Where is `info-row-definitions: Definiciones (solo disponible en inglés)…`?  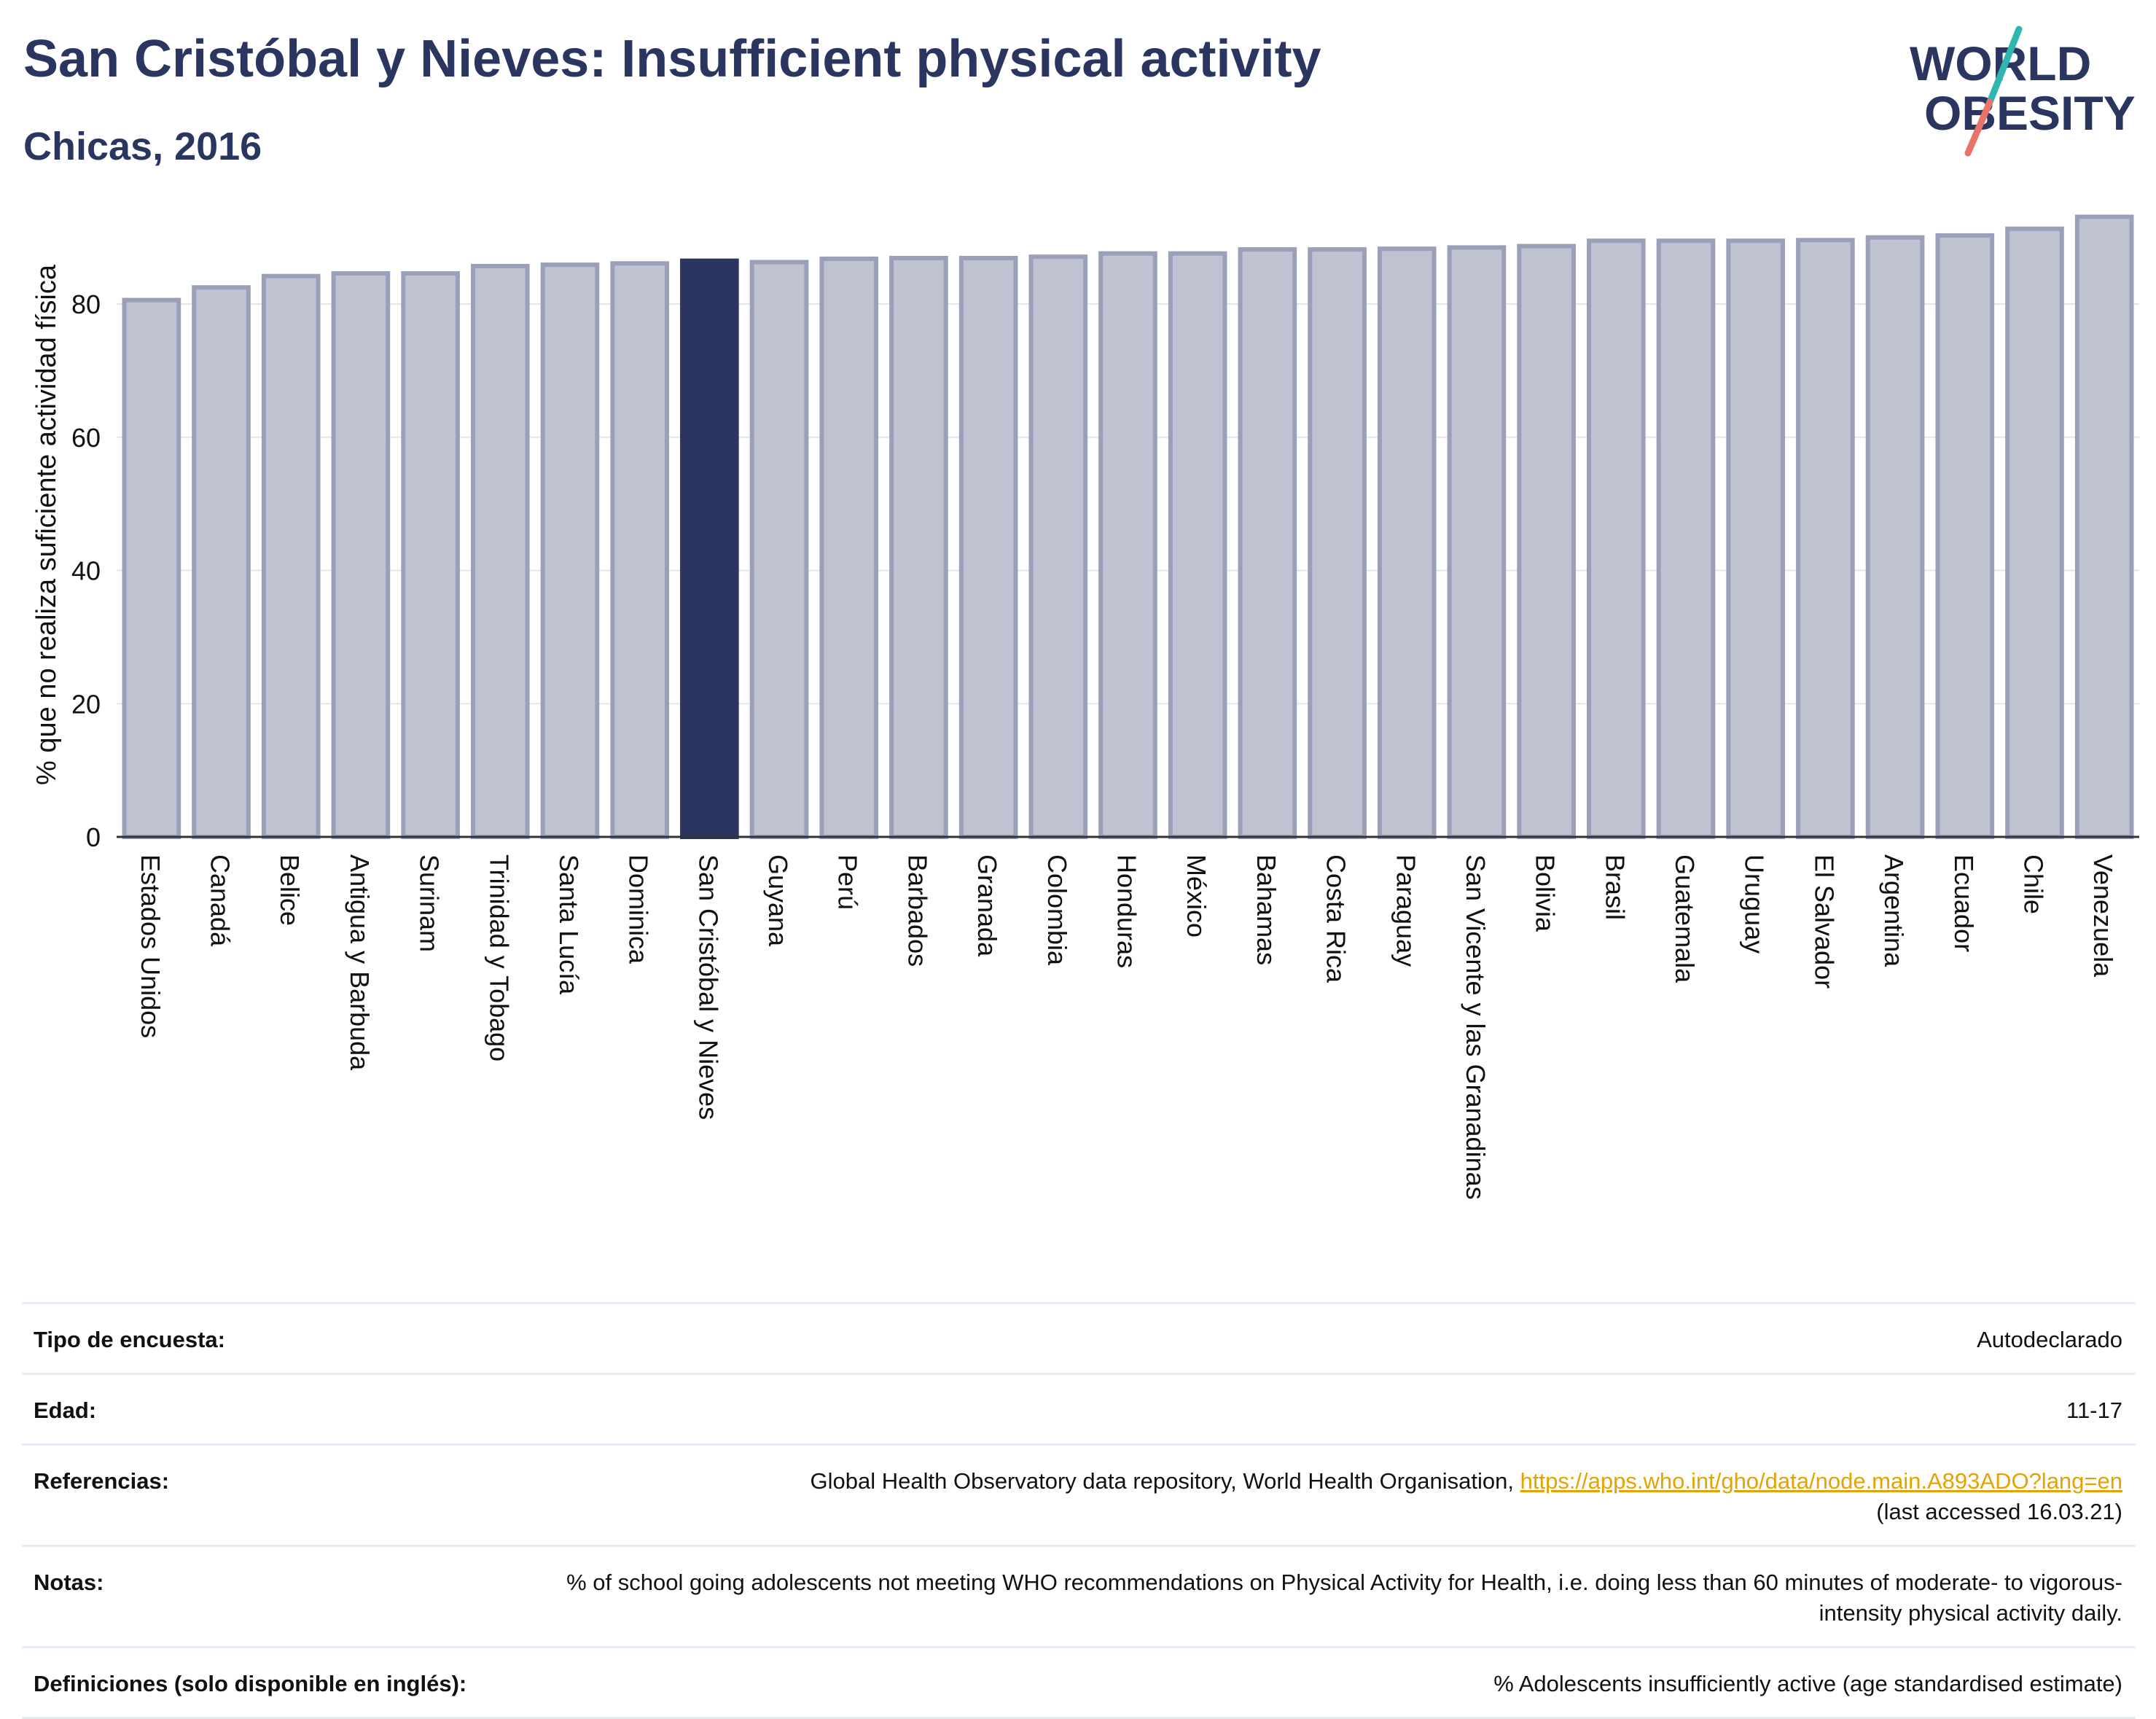 info-row-definitions: Definiciones (solo disponible en inglés)… is located at coordinates (1079, 1682).